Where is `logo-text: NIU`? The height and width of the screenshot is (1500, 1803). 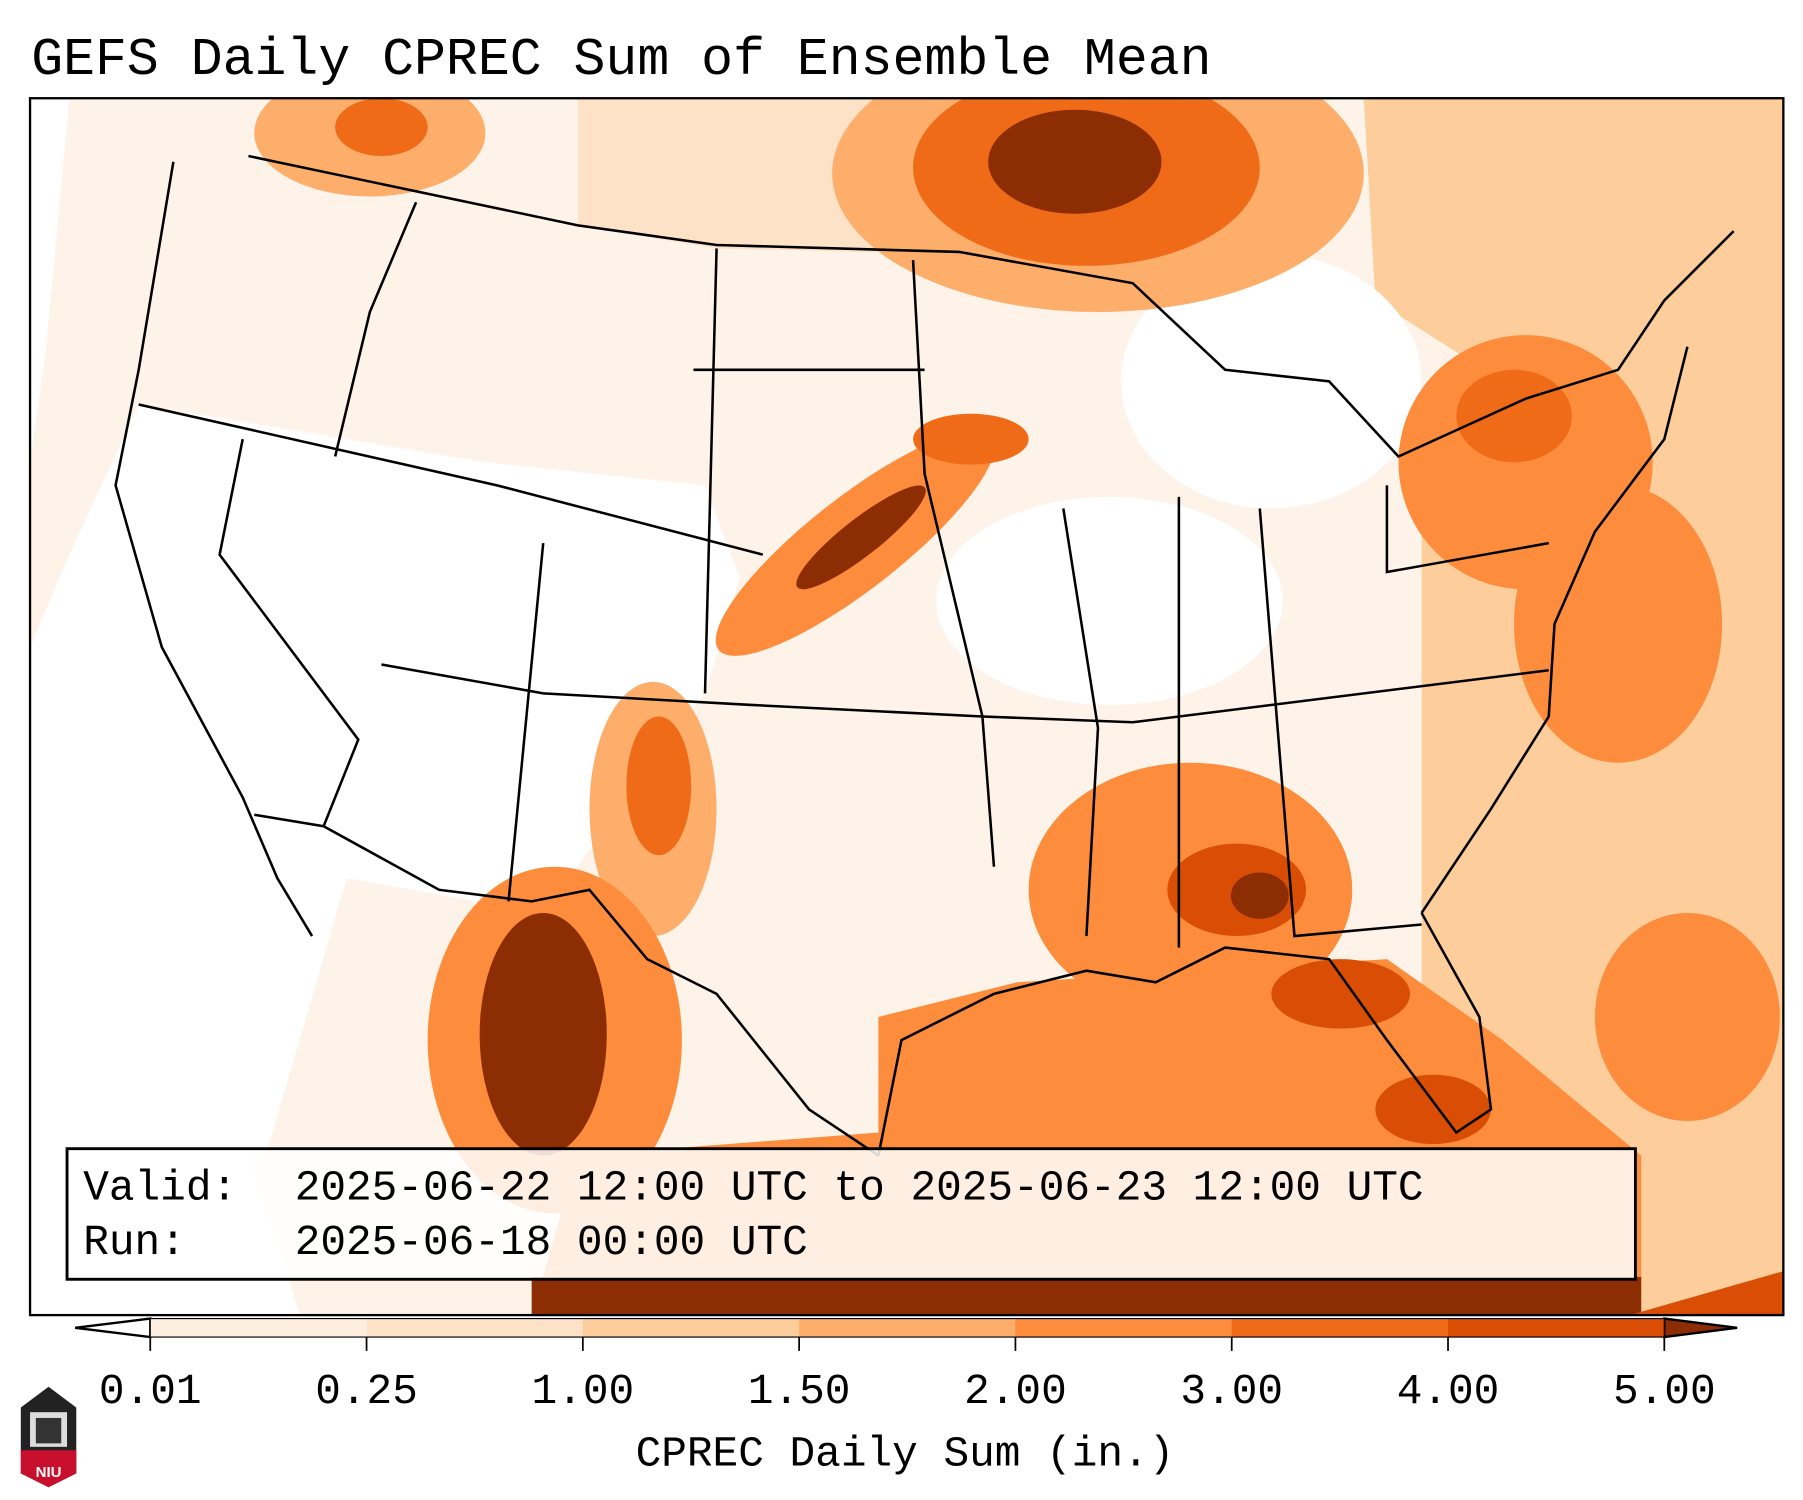 logo-text: NIU is located at coordinates (49, 1472).